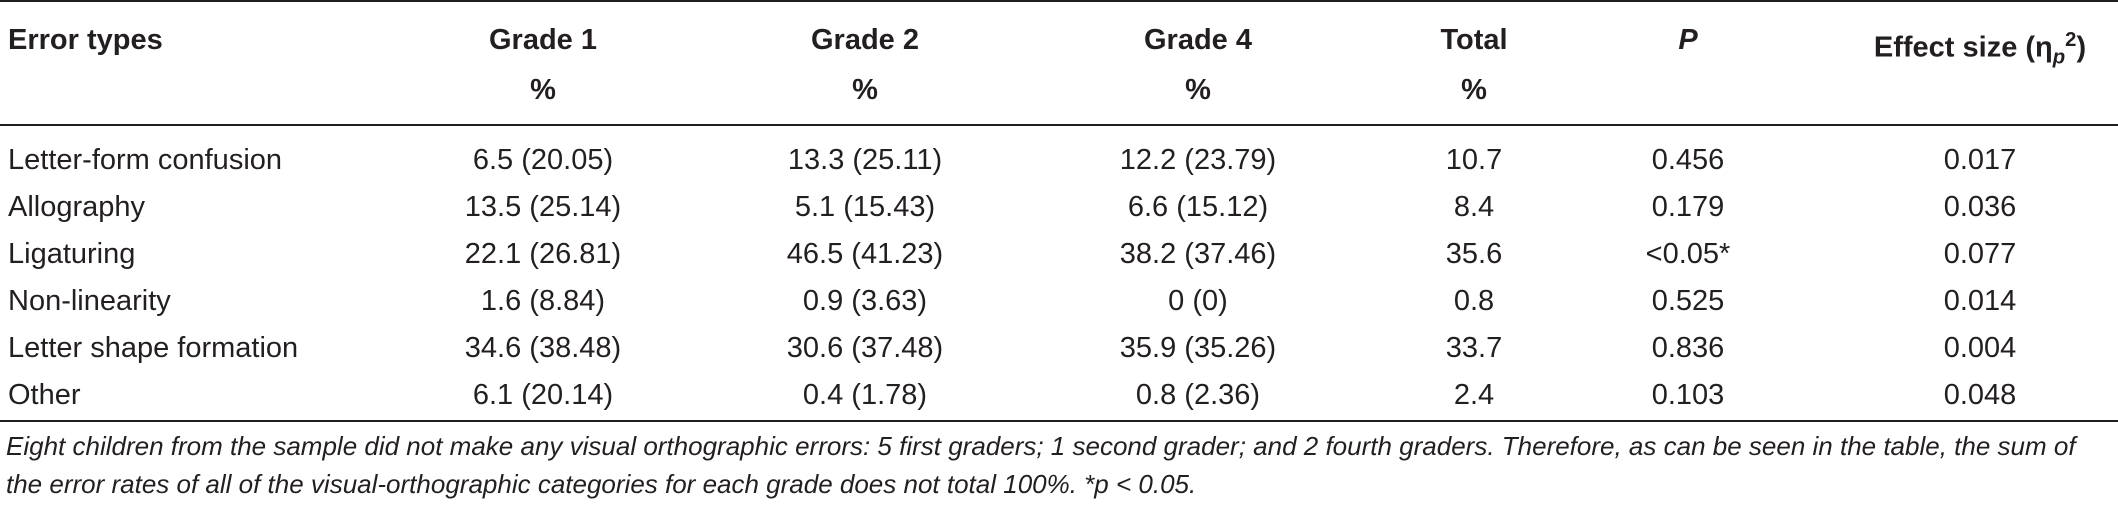 Image resolution: width=2118 pixels, height=518 pixels. I want to click on subheader-total-percent: %, so click(1474, 90).